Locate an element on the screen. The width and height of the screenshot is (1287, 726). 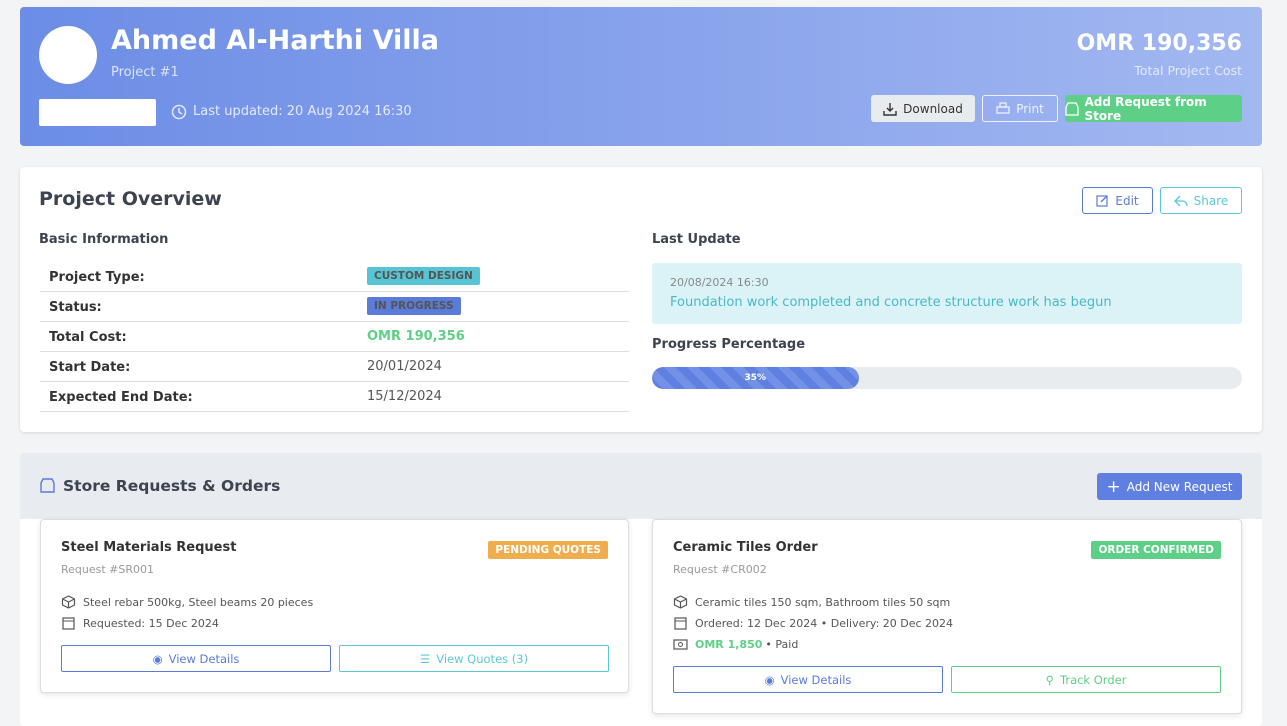
type-badge: CUSTOM DESIGN is located at coordinates (423, 276).